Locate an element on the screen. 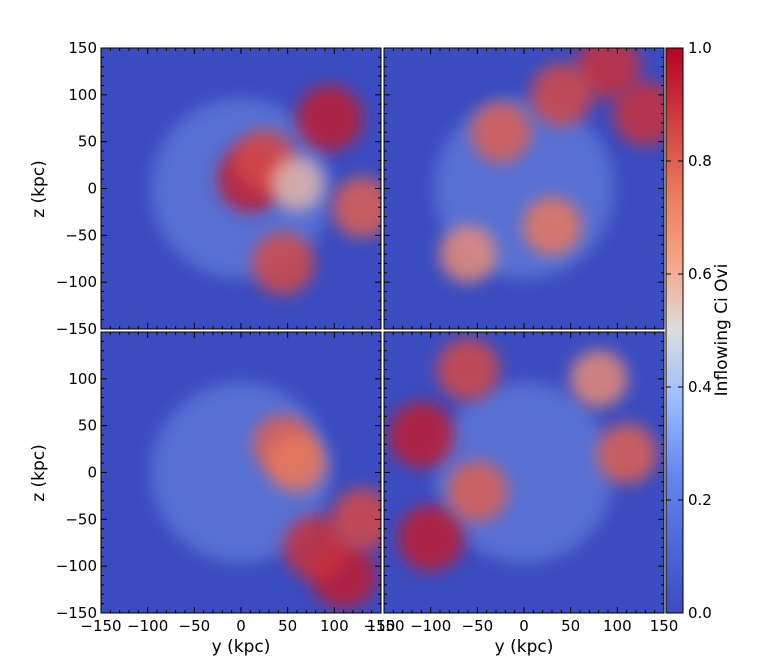  colorbar-tick-label: 0.6 is located at coordinates (700, 274).